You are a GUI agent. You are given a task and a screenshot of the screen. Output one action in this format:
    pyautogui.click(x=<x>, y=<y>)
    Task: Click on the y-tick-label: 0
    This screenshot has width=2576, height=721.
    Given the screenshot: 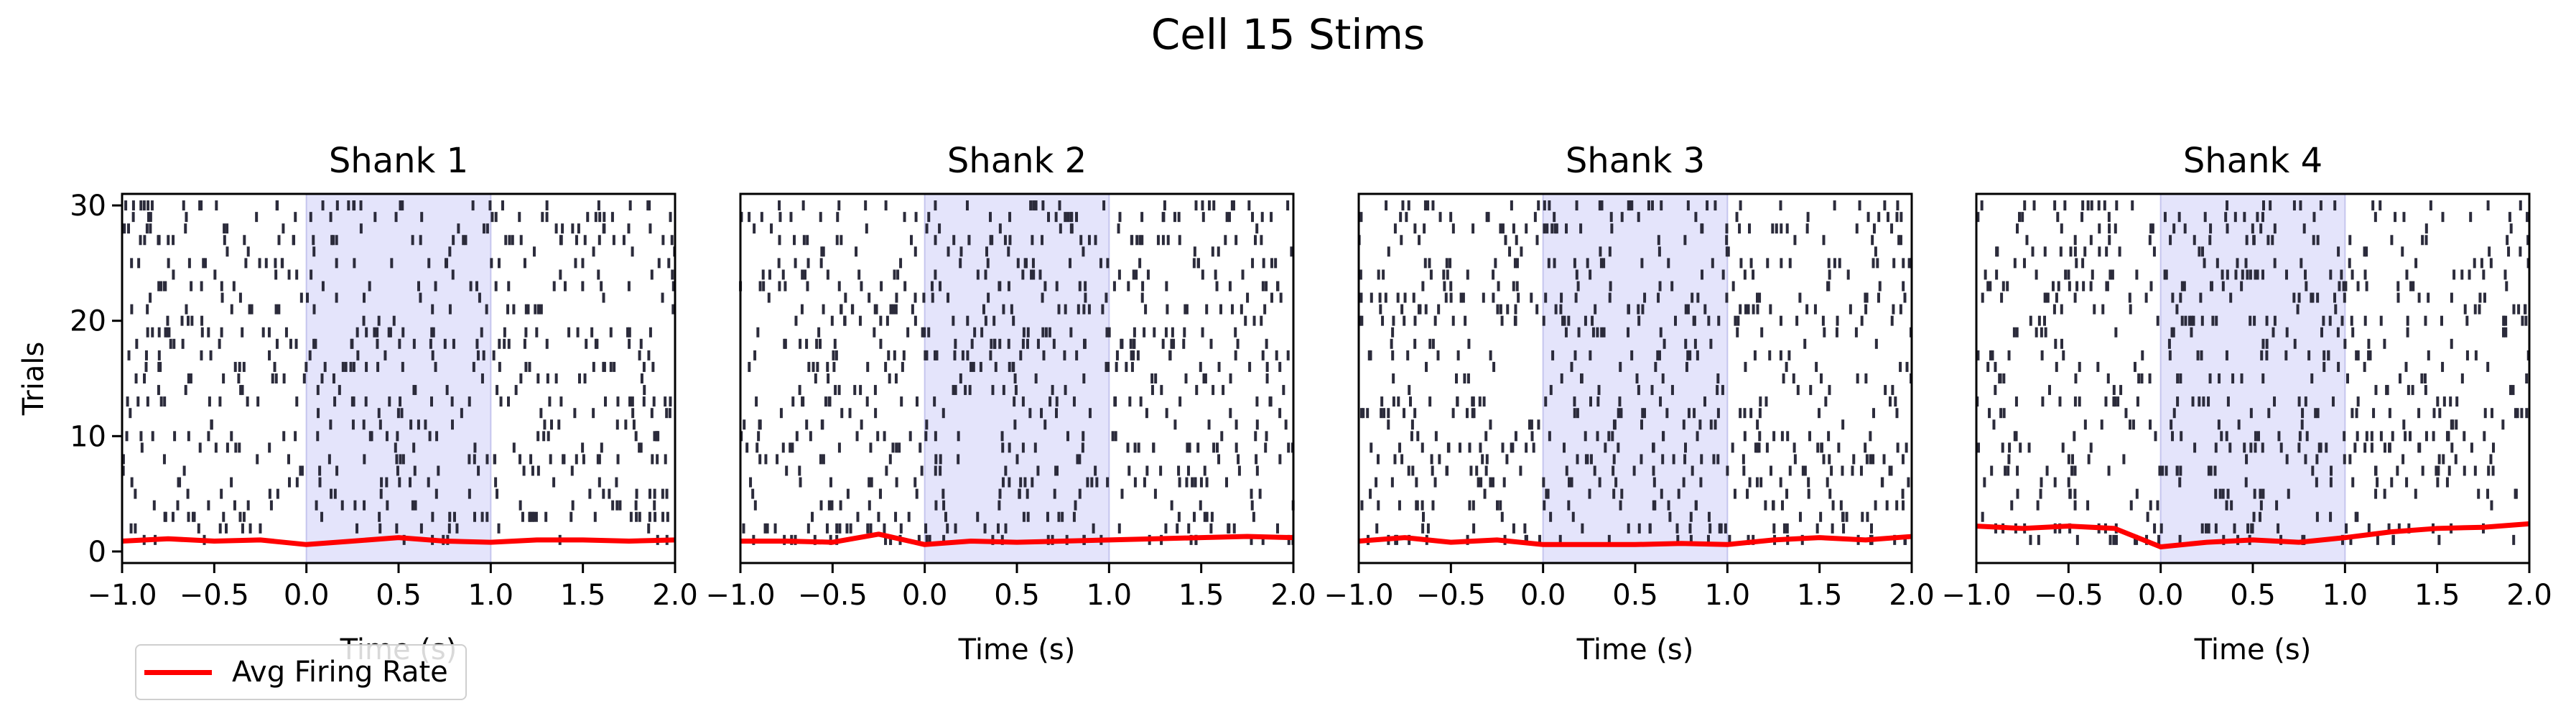 What is the action you would take?
    pyautogui.click(x=97, y=552)
    